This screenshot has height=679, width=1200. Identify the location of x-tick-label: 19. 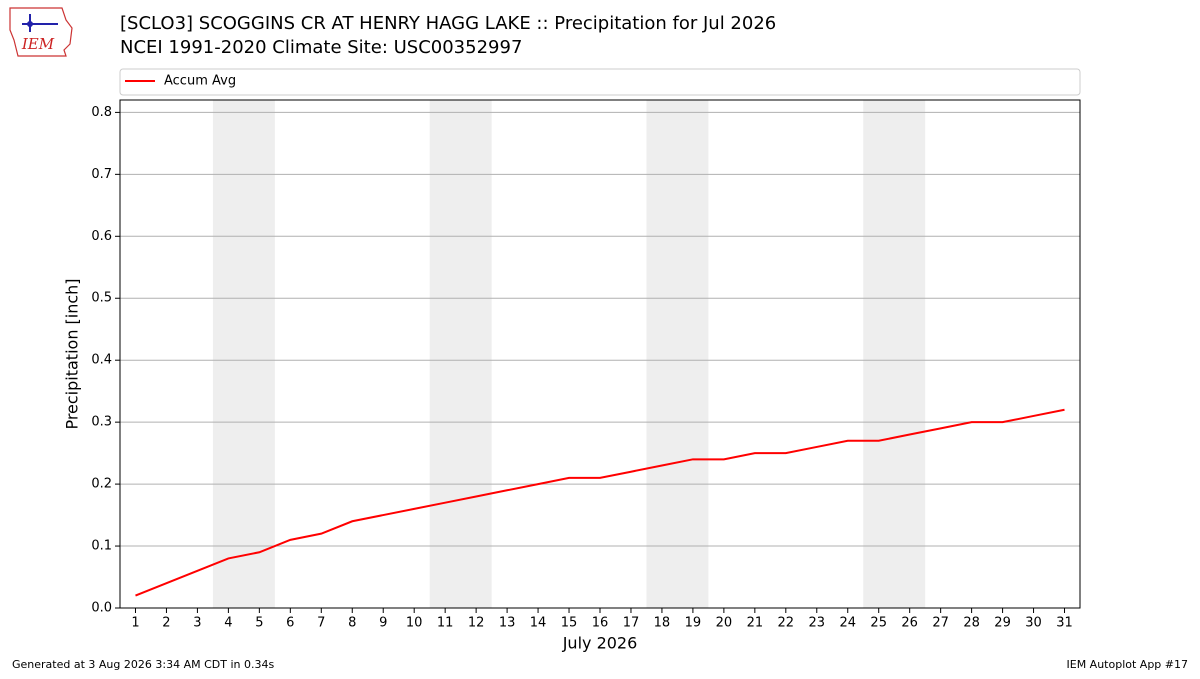
(693, 623).